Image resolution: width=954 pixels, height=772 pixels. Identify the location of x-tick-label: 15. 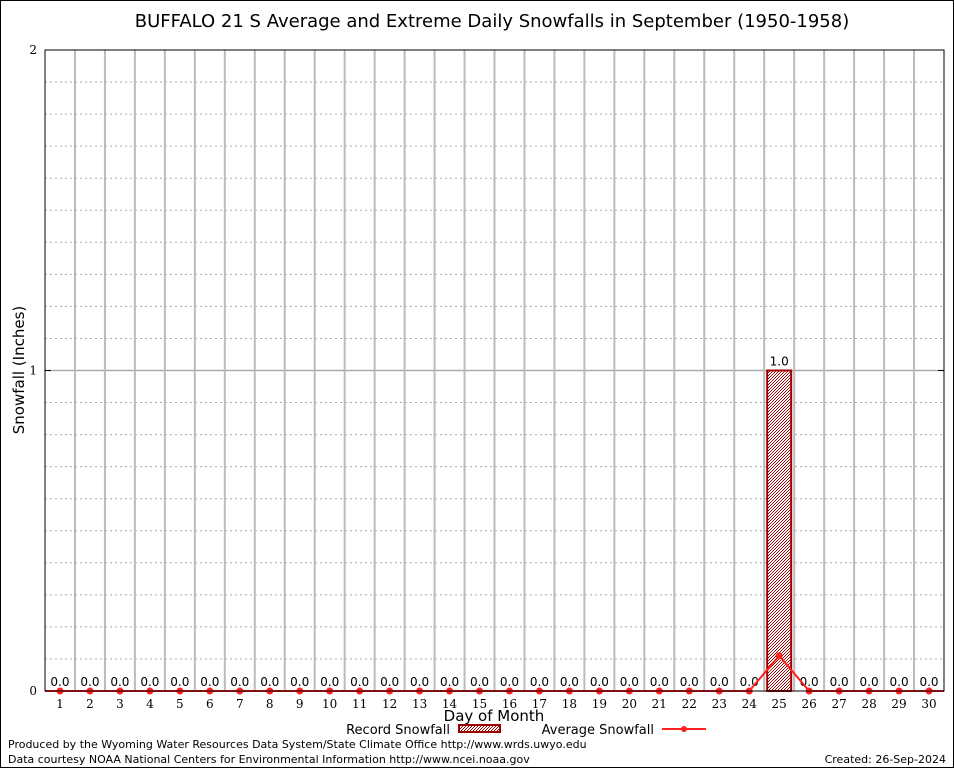
(479, 704).